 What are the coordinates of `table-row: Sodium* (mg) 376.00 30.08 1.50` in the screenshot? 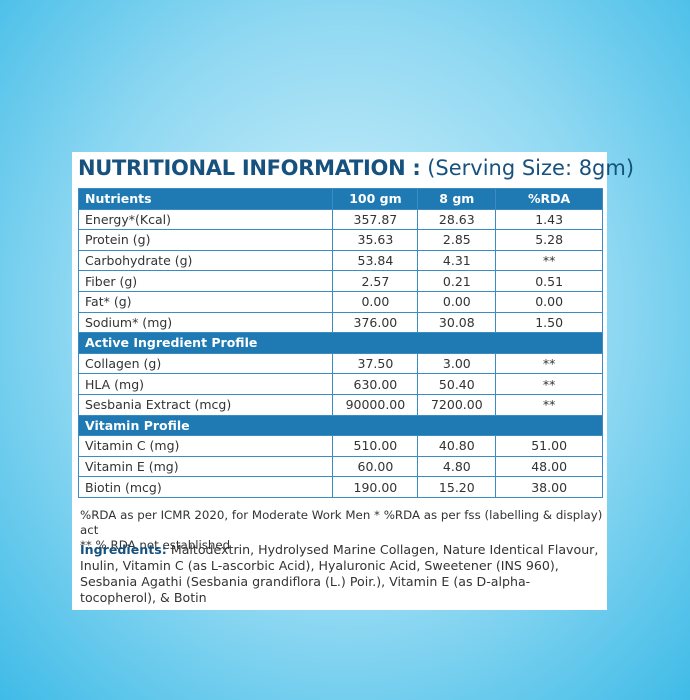 It's located at (340, 322).